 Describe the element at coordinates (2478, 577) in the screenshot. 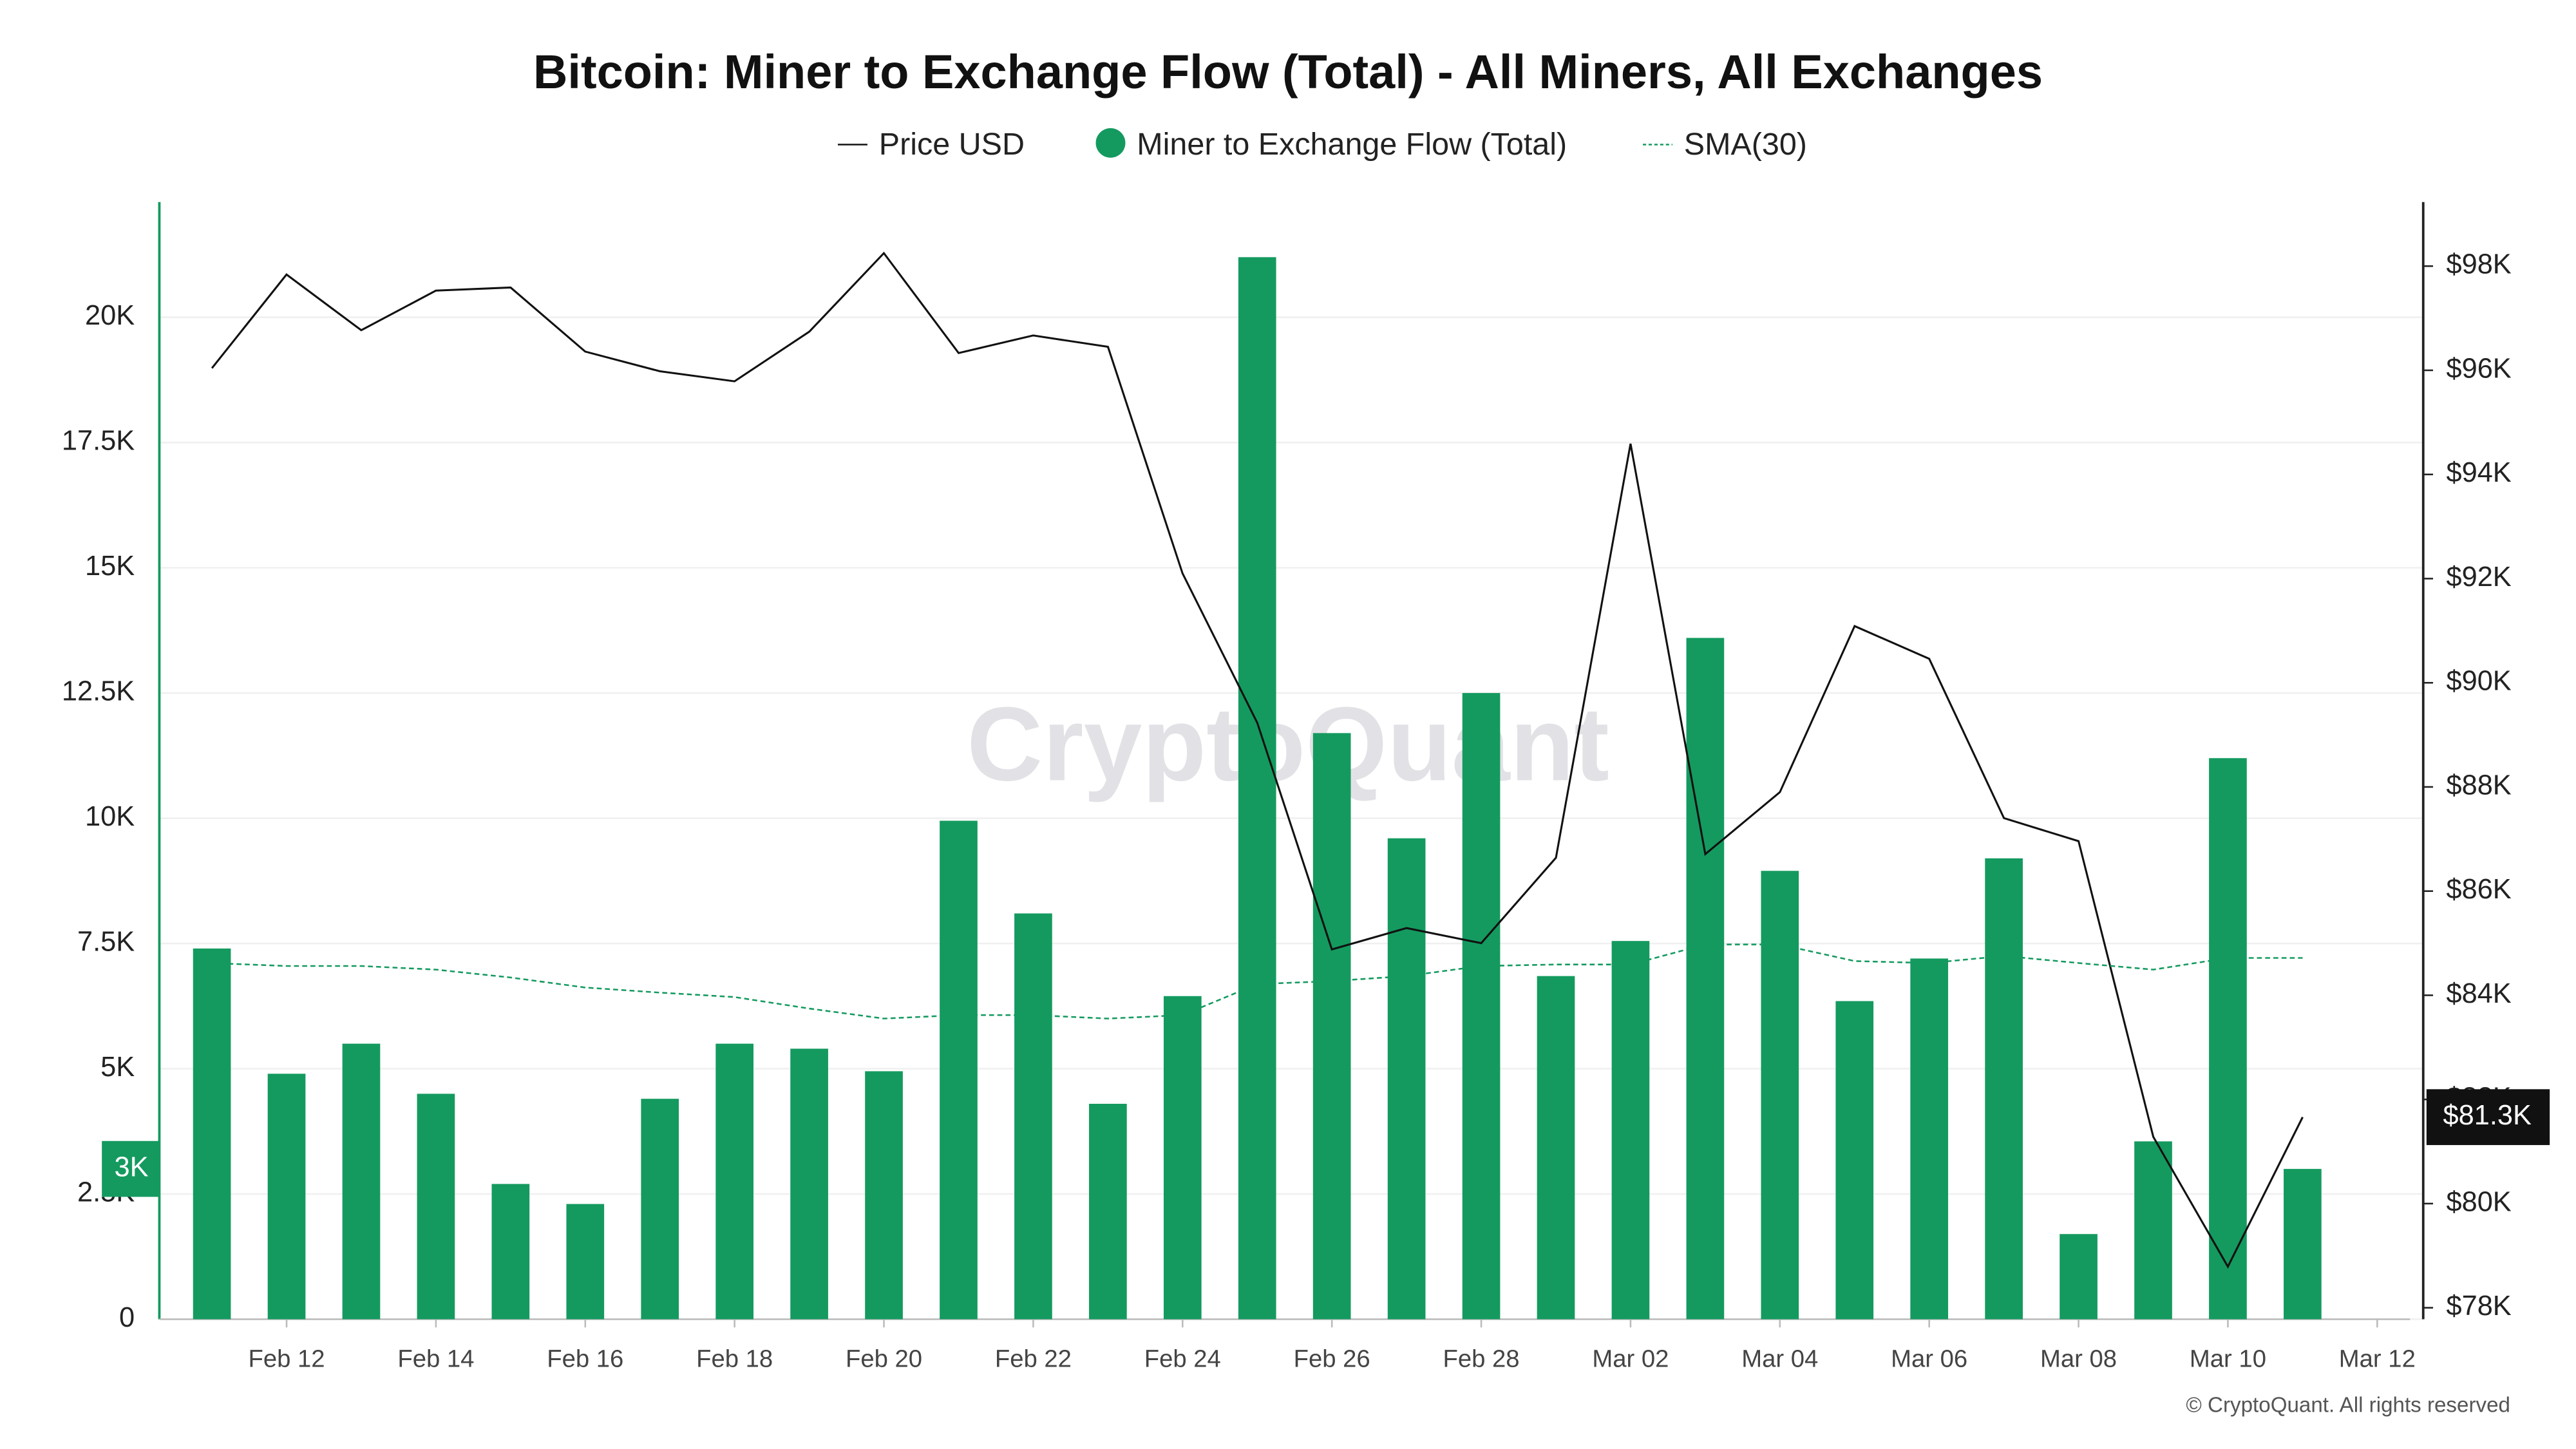

I see `y2-tick-label: $92K` at that location.